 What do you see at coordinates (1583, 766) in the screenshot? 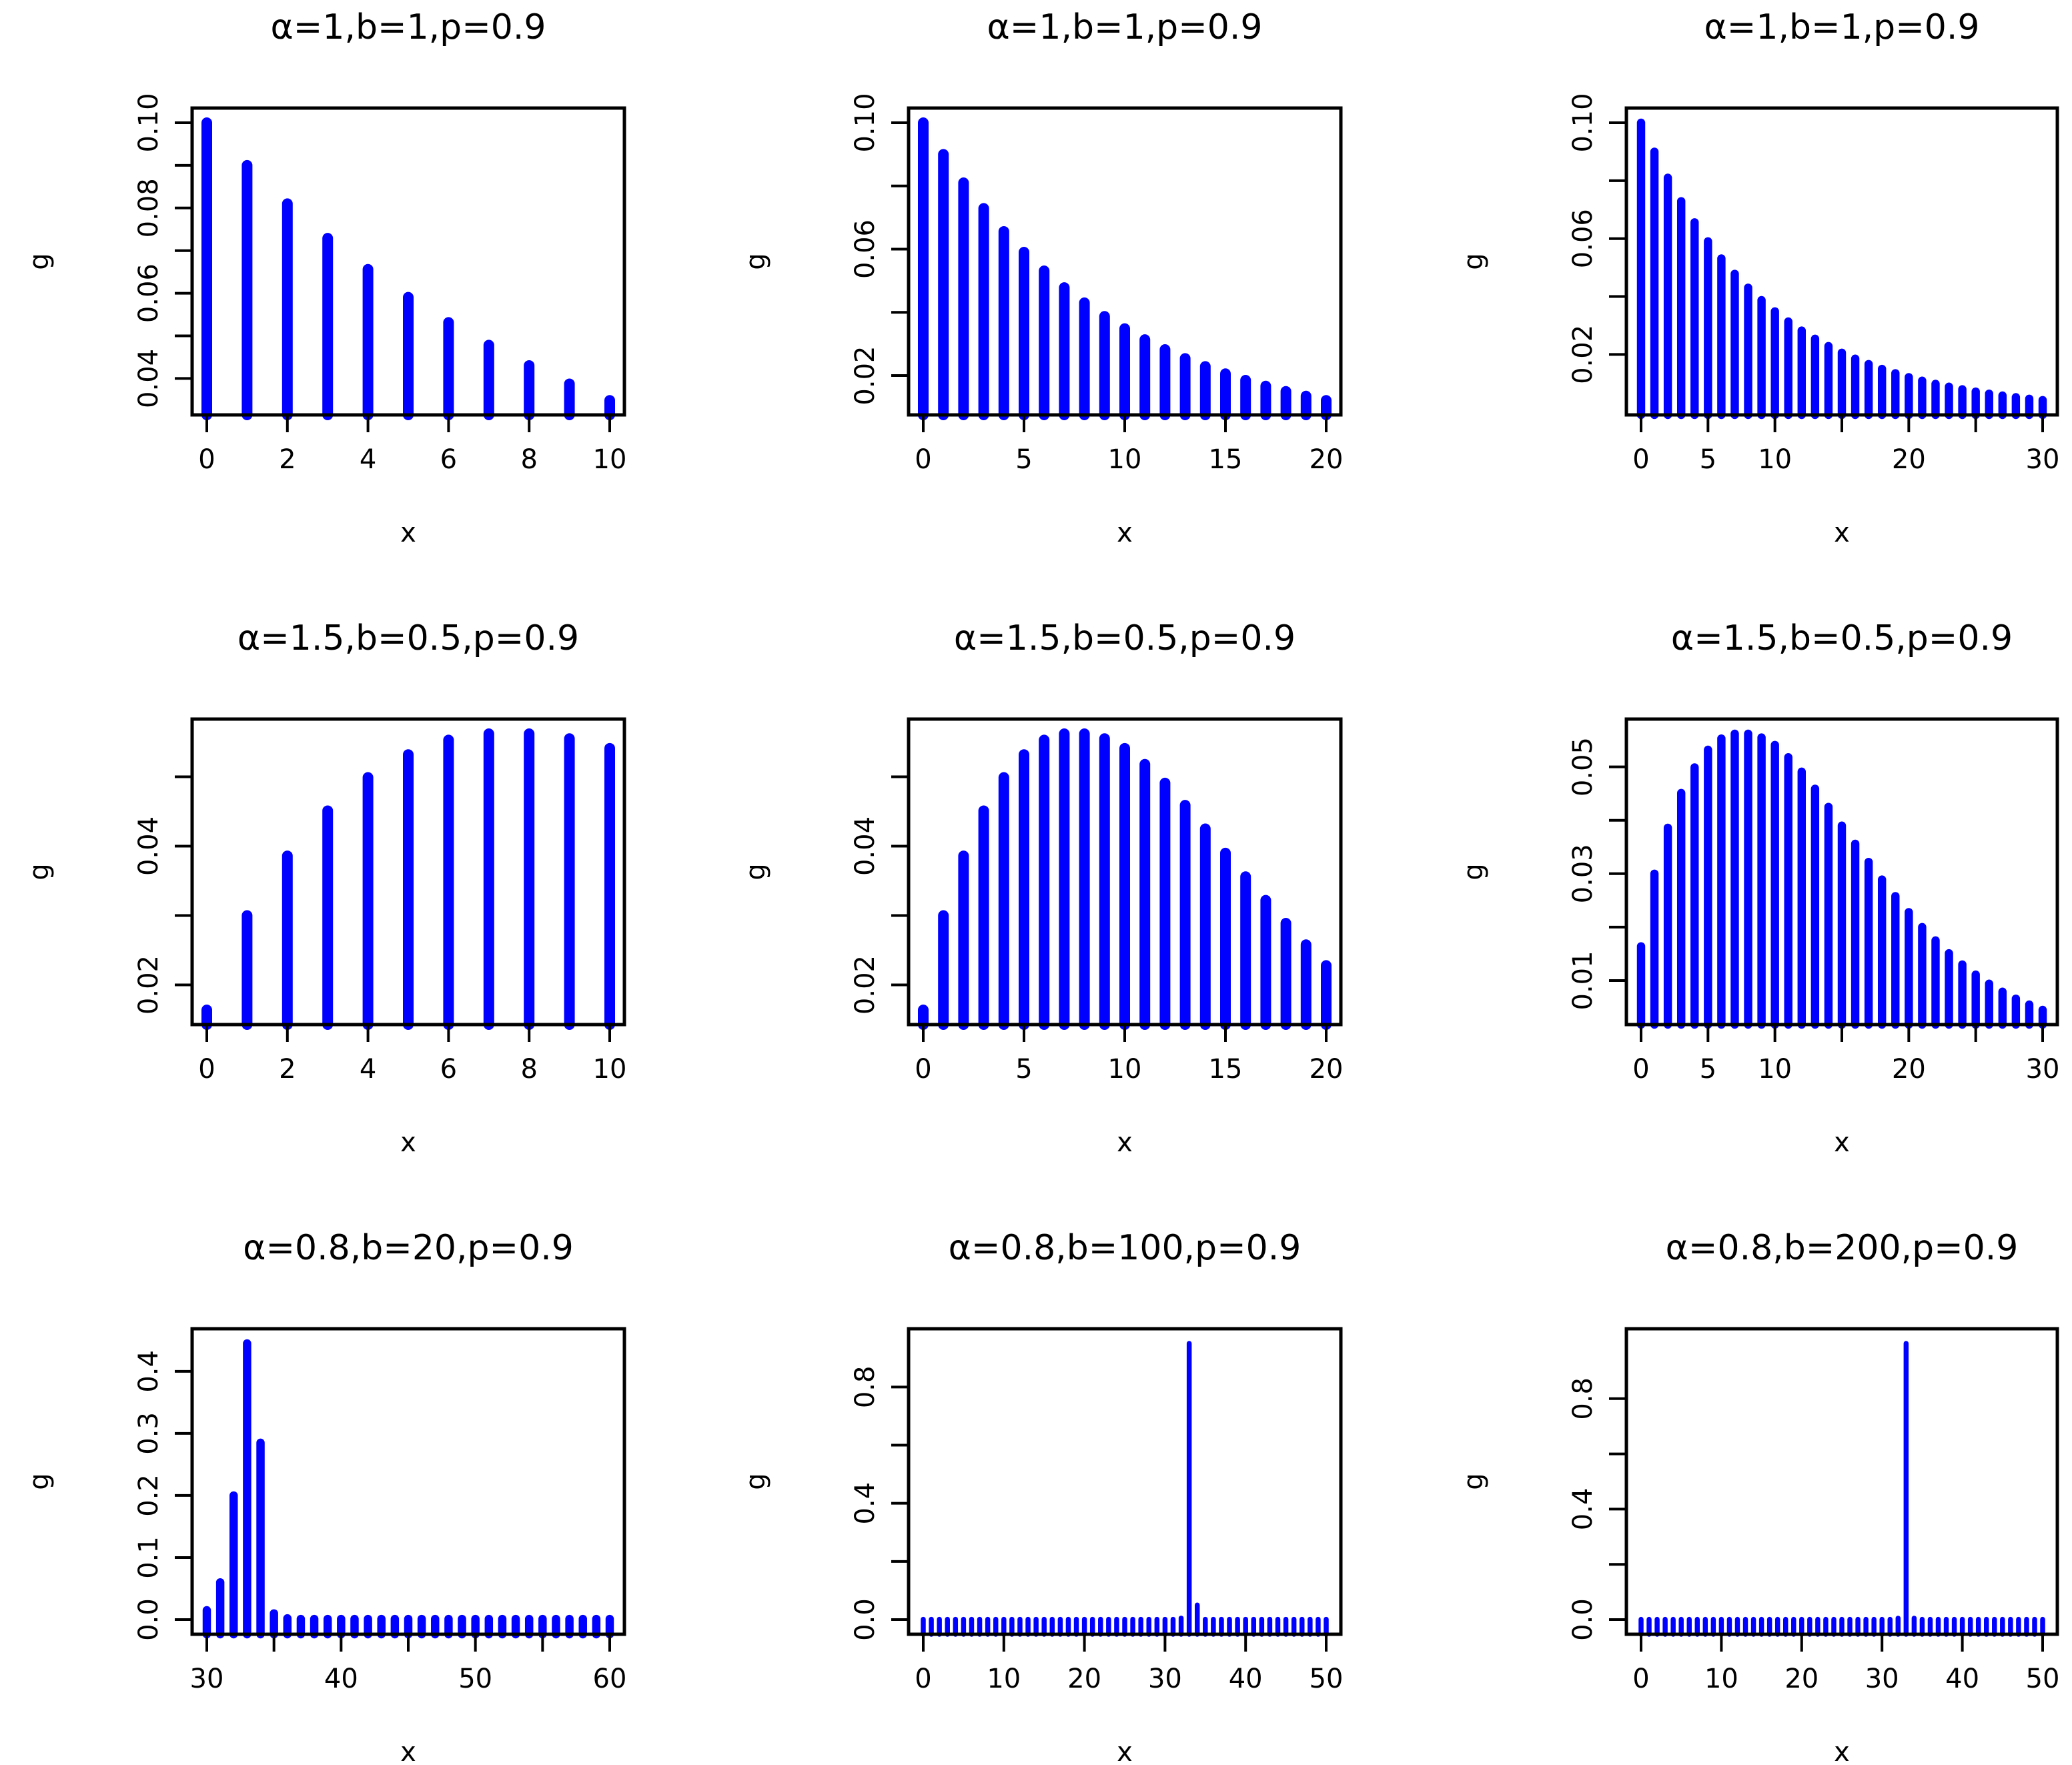
I see `y-tick-label: 0.05` at bounding box center [1583, 766].